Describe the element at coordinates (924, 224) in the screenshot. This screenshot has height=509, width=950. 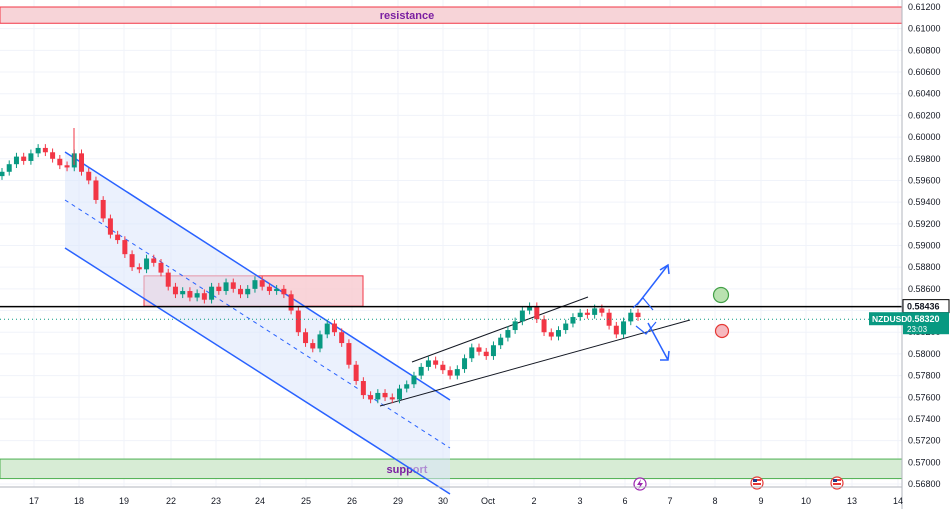
I see `y-tick-label: 0.59200` at that location.